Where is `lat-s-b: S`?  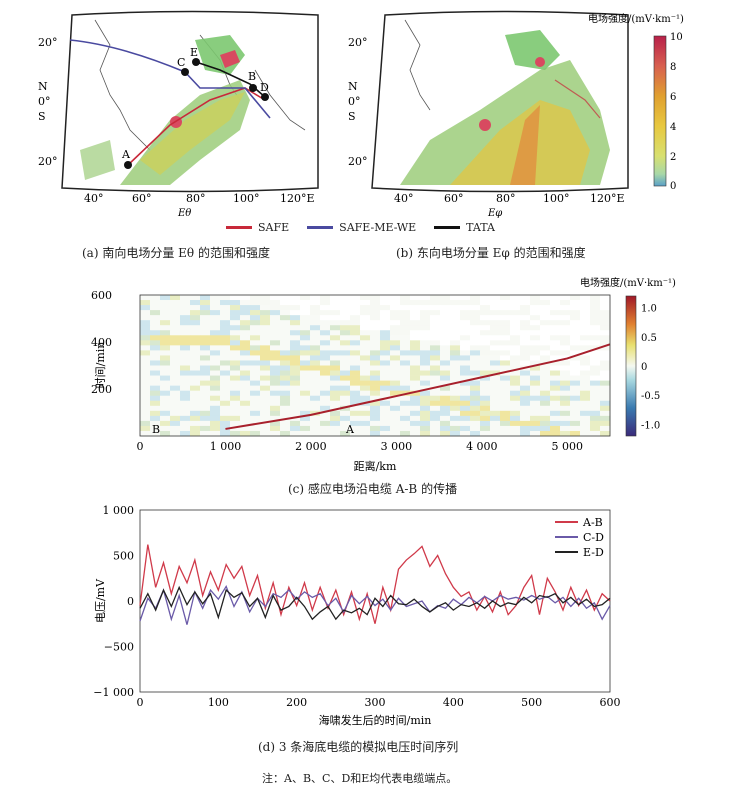 lat-s-b: S is located at coordinates (352, 116).